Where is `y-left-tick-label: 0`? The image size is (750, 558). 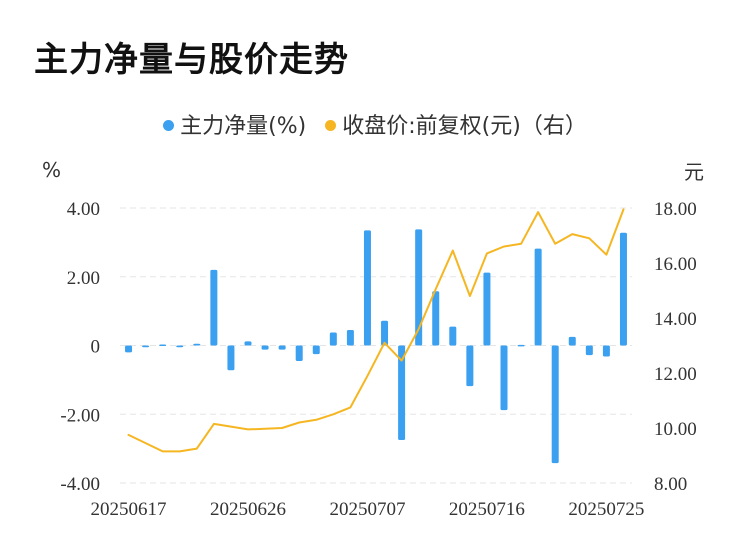 y-left-tick-label: 0 is located at coordinates (96, 347).